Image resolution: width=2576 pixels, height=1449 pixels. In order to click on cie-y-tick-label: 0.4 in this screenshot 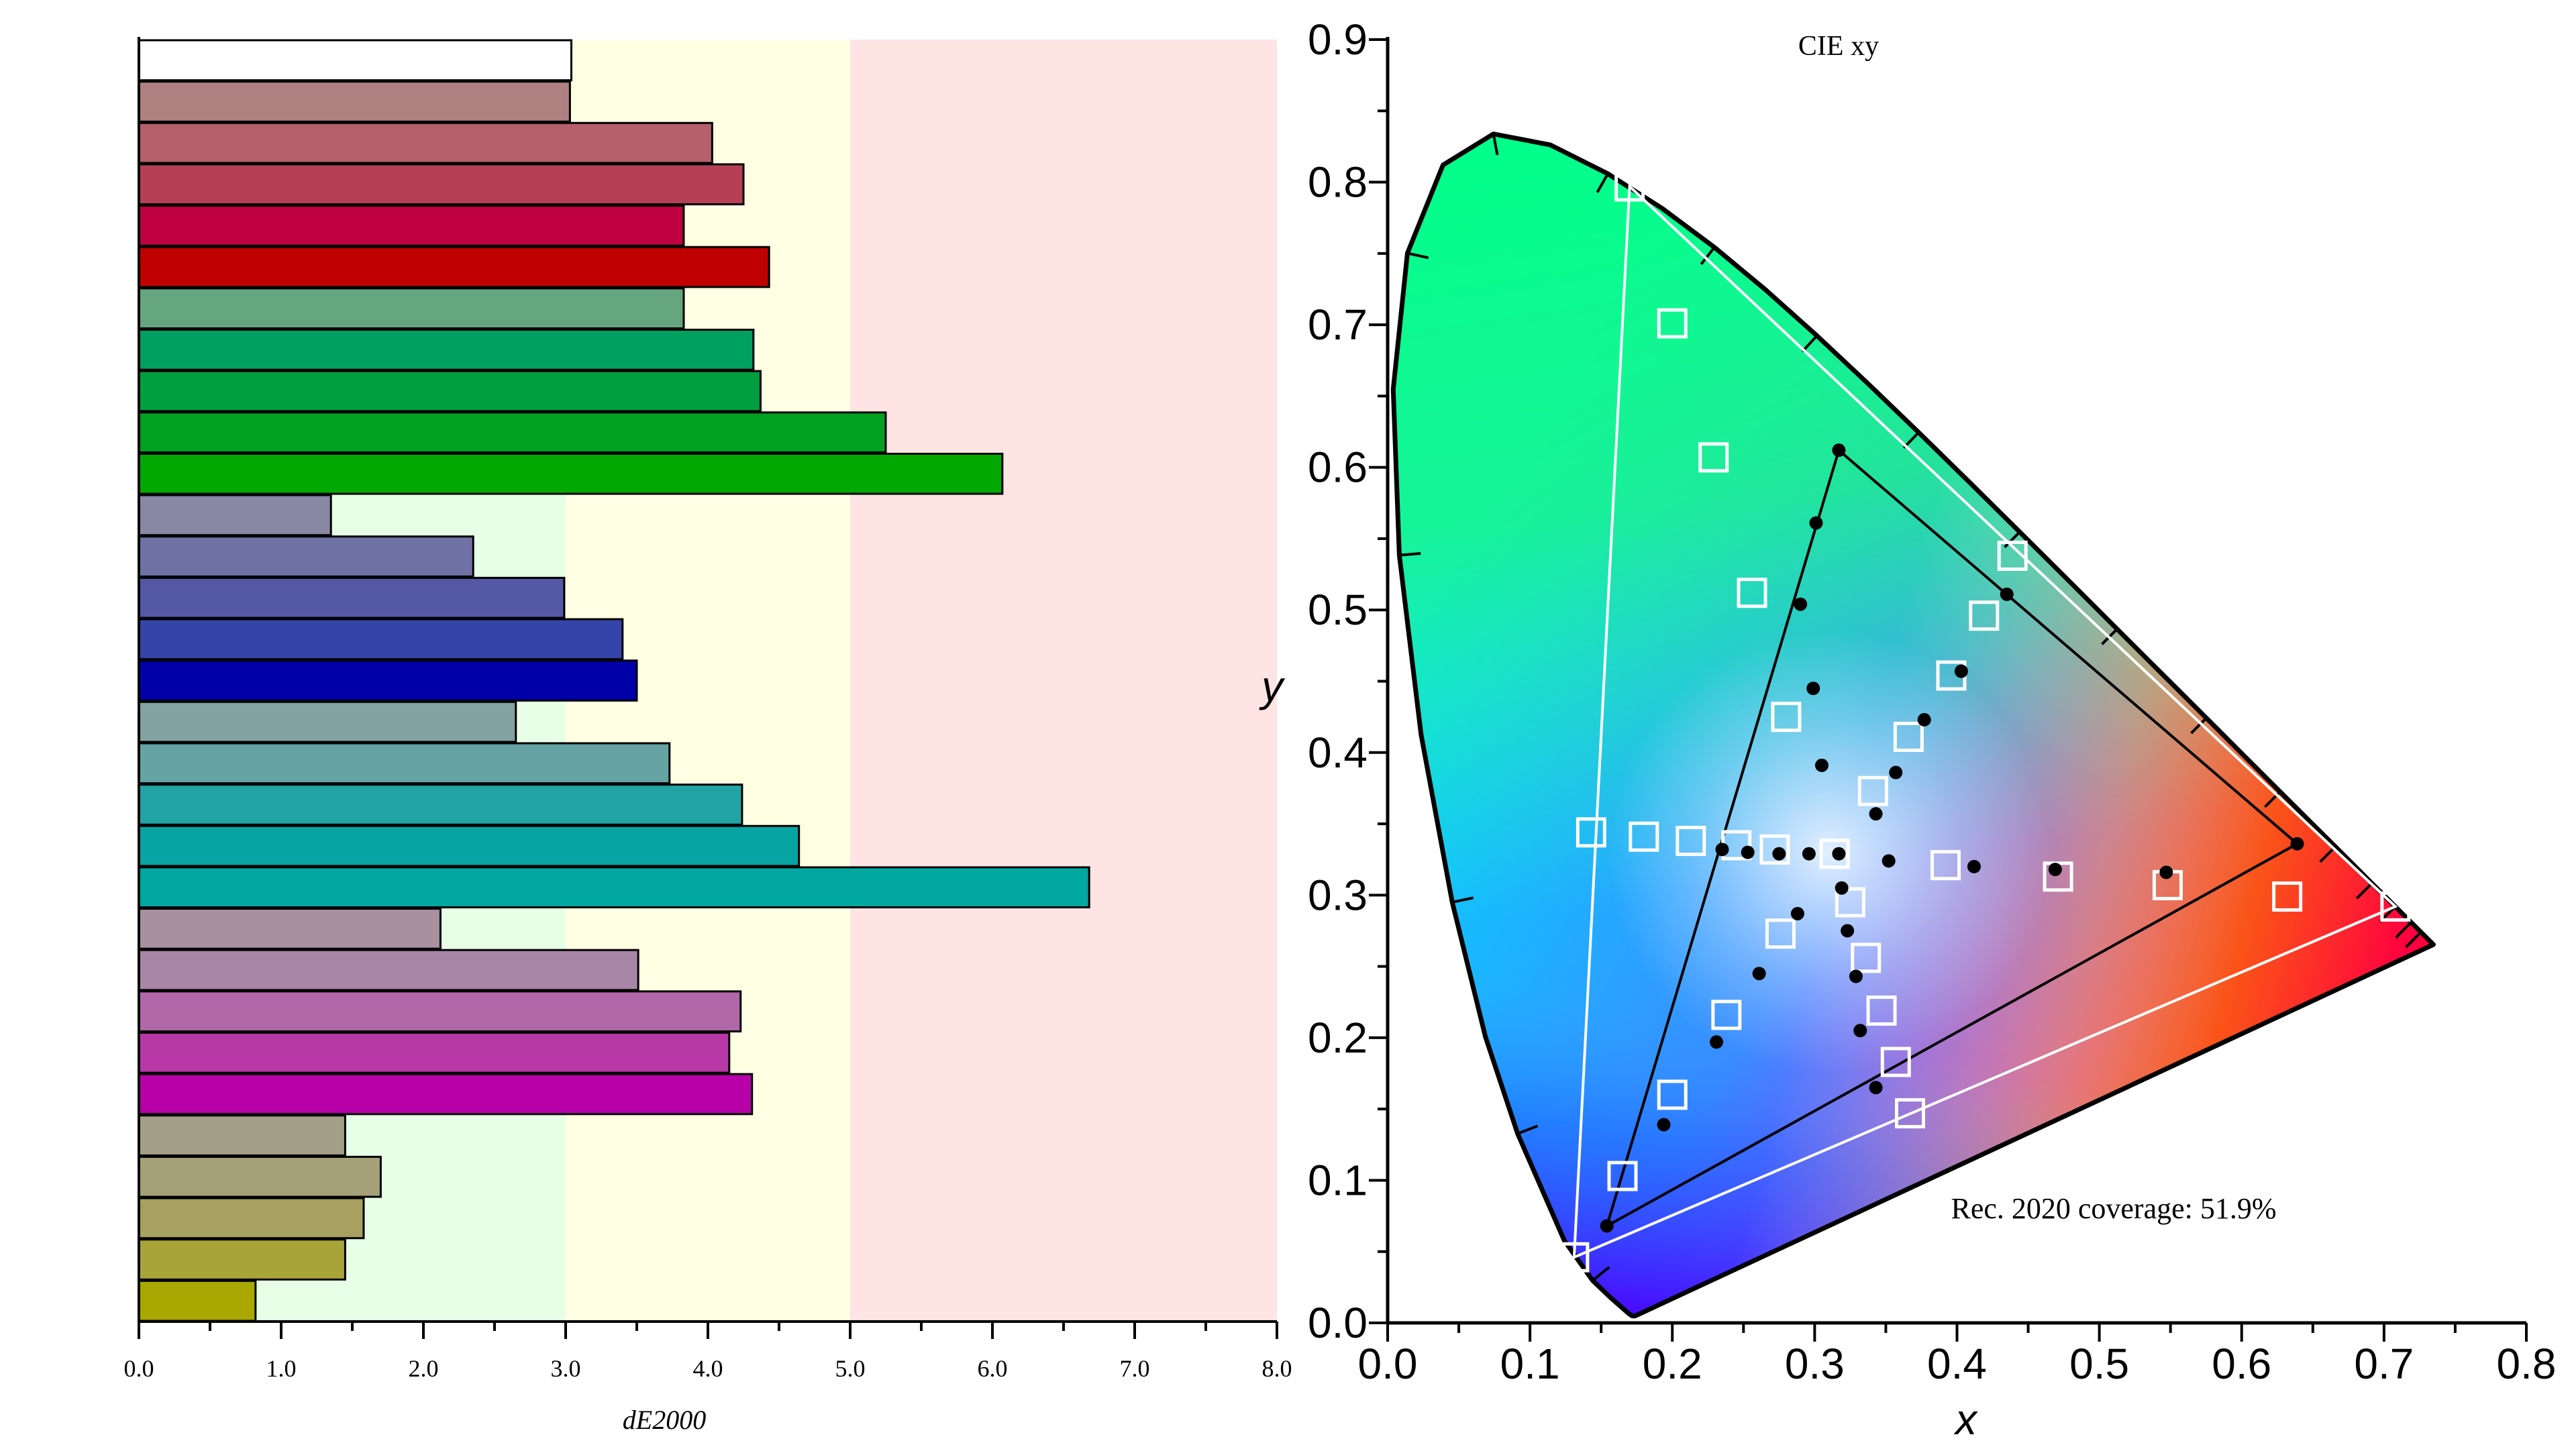, I will do `click(1338, 753)`.